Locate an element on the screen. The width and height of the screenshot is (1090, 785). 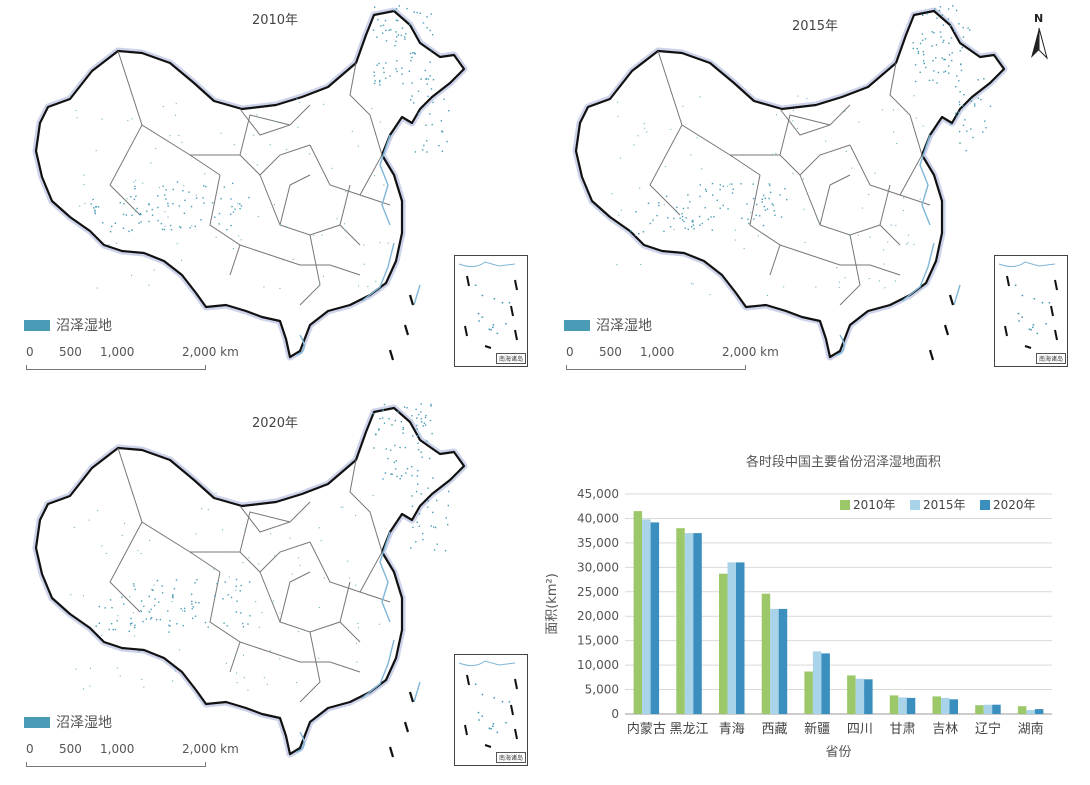
x-tick-label: 内蒙古 is located at coordinates (646, 729).